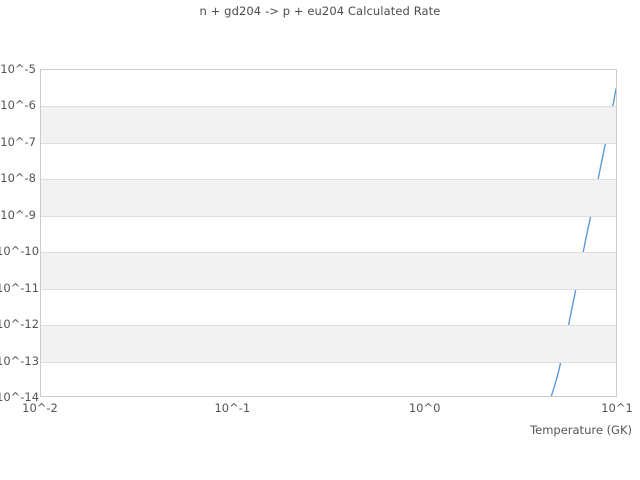  I want to click on y-axis-tick-label: 10^-13, so click(20, 360).